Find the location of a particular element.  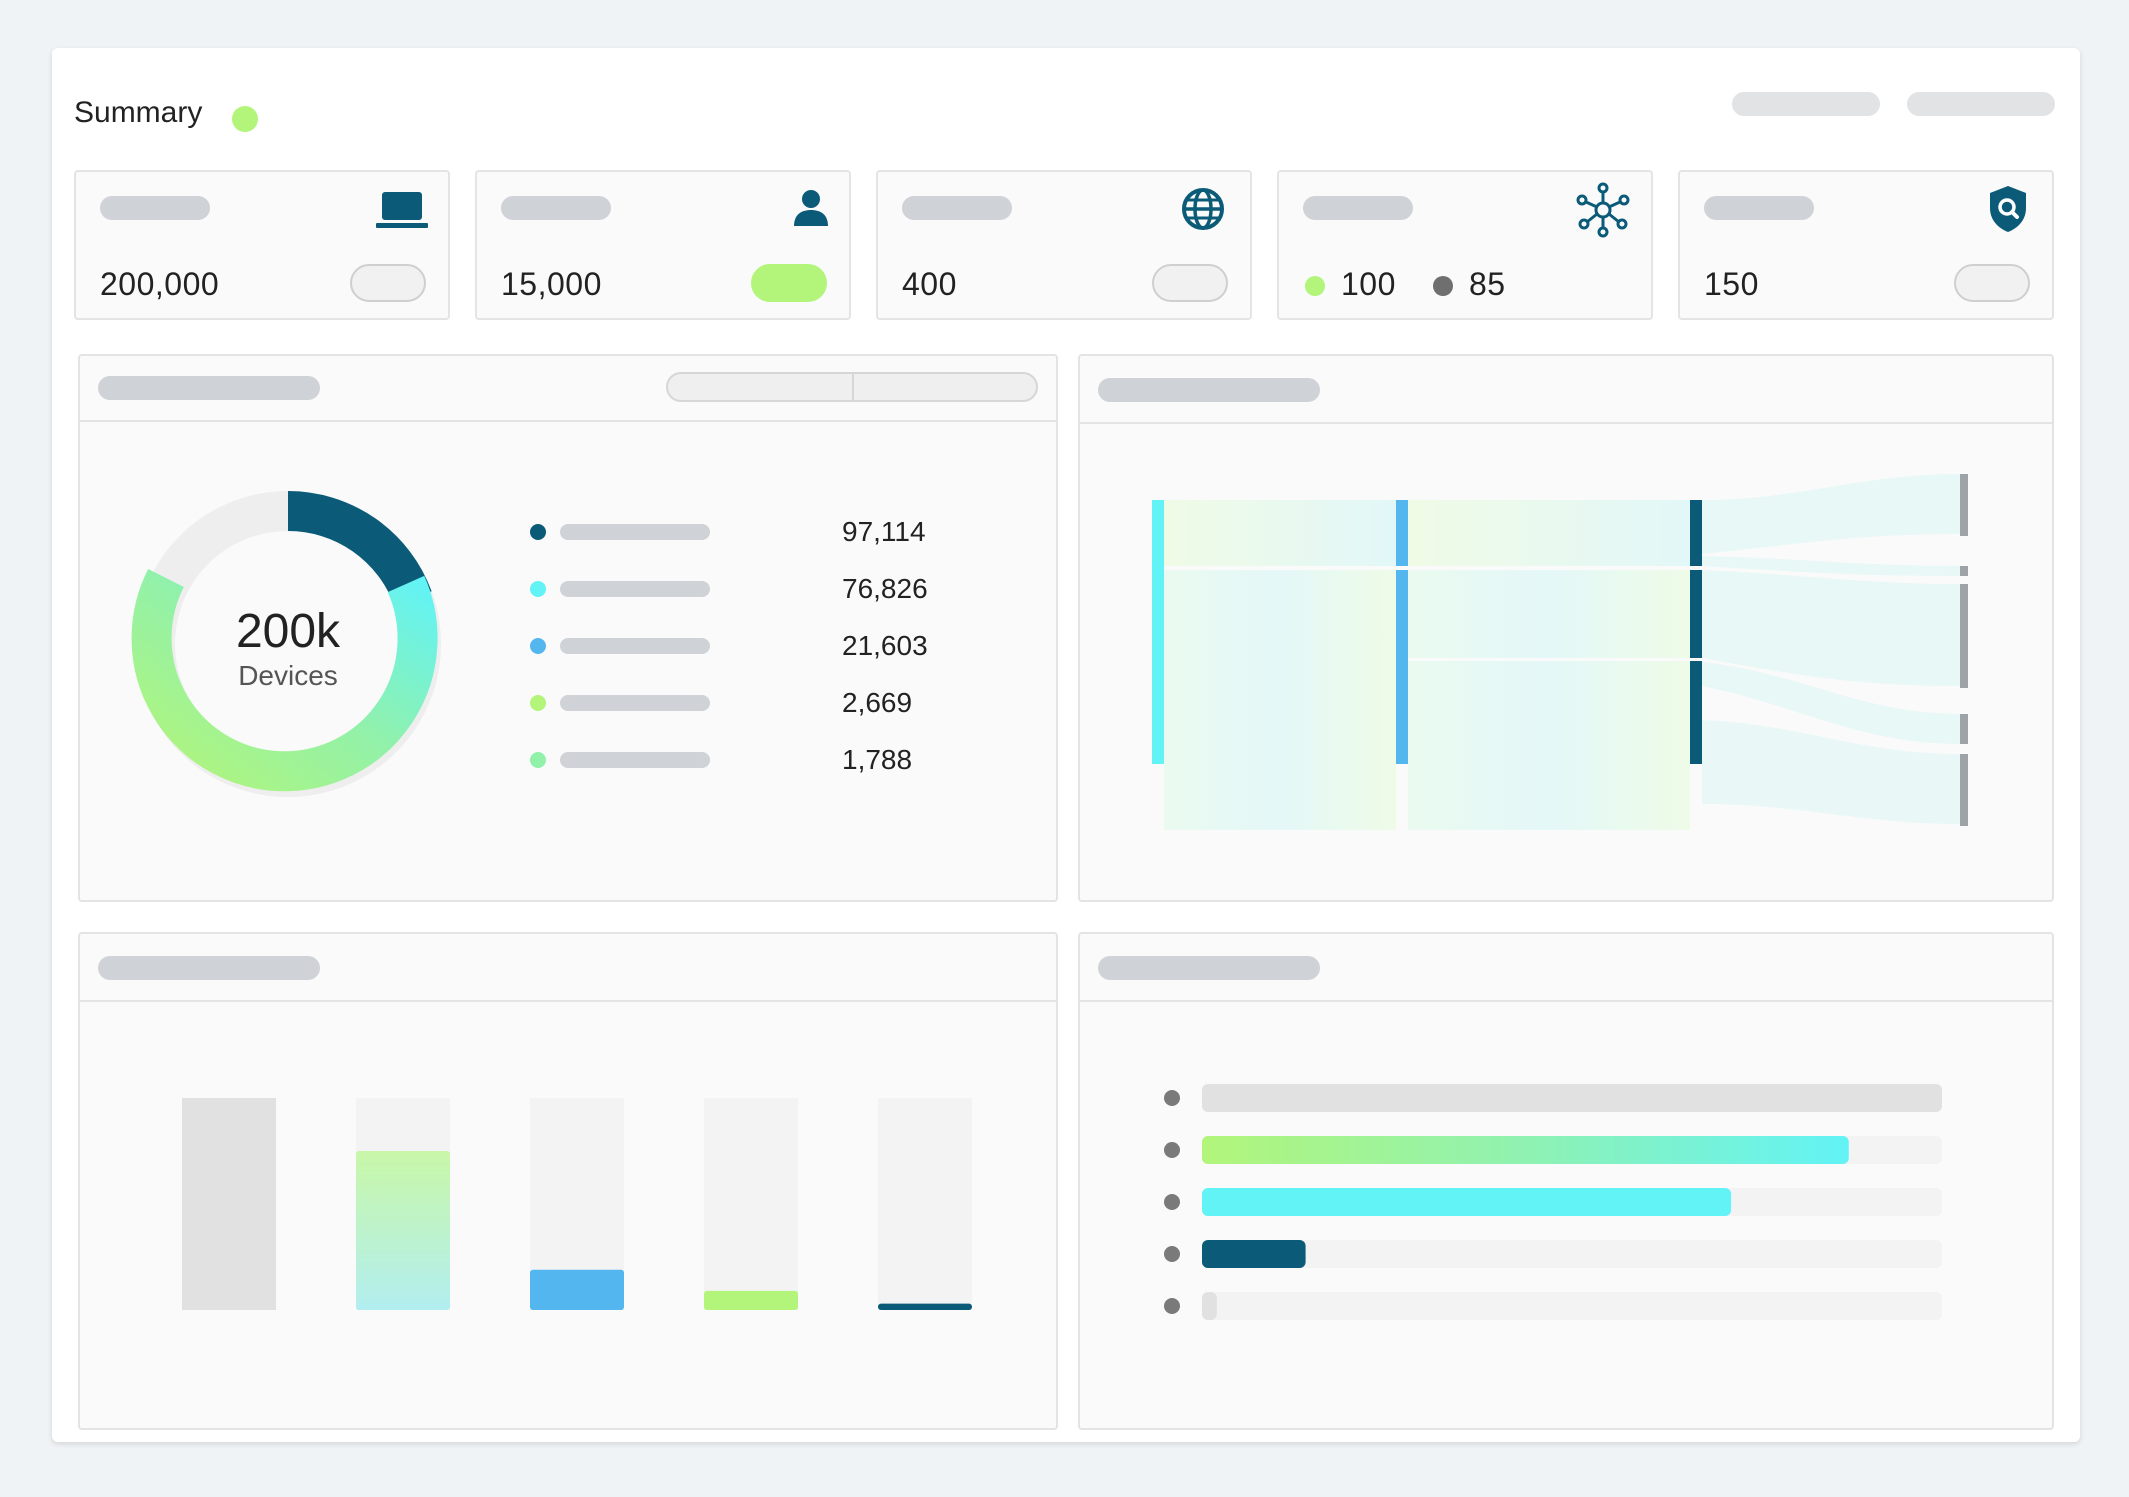

legend-value-3: 21,603 is located at coordinates (885, 645).